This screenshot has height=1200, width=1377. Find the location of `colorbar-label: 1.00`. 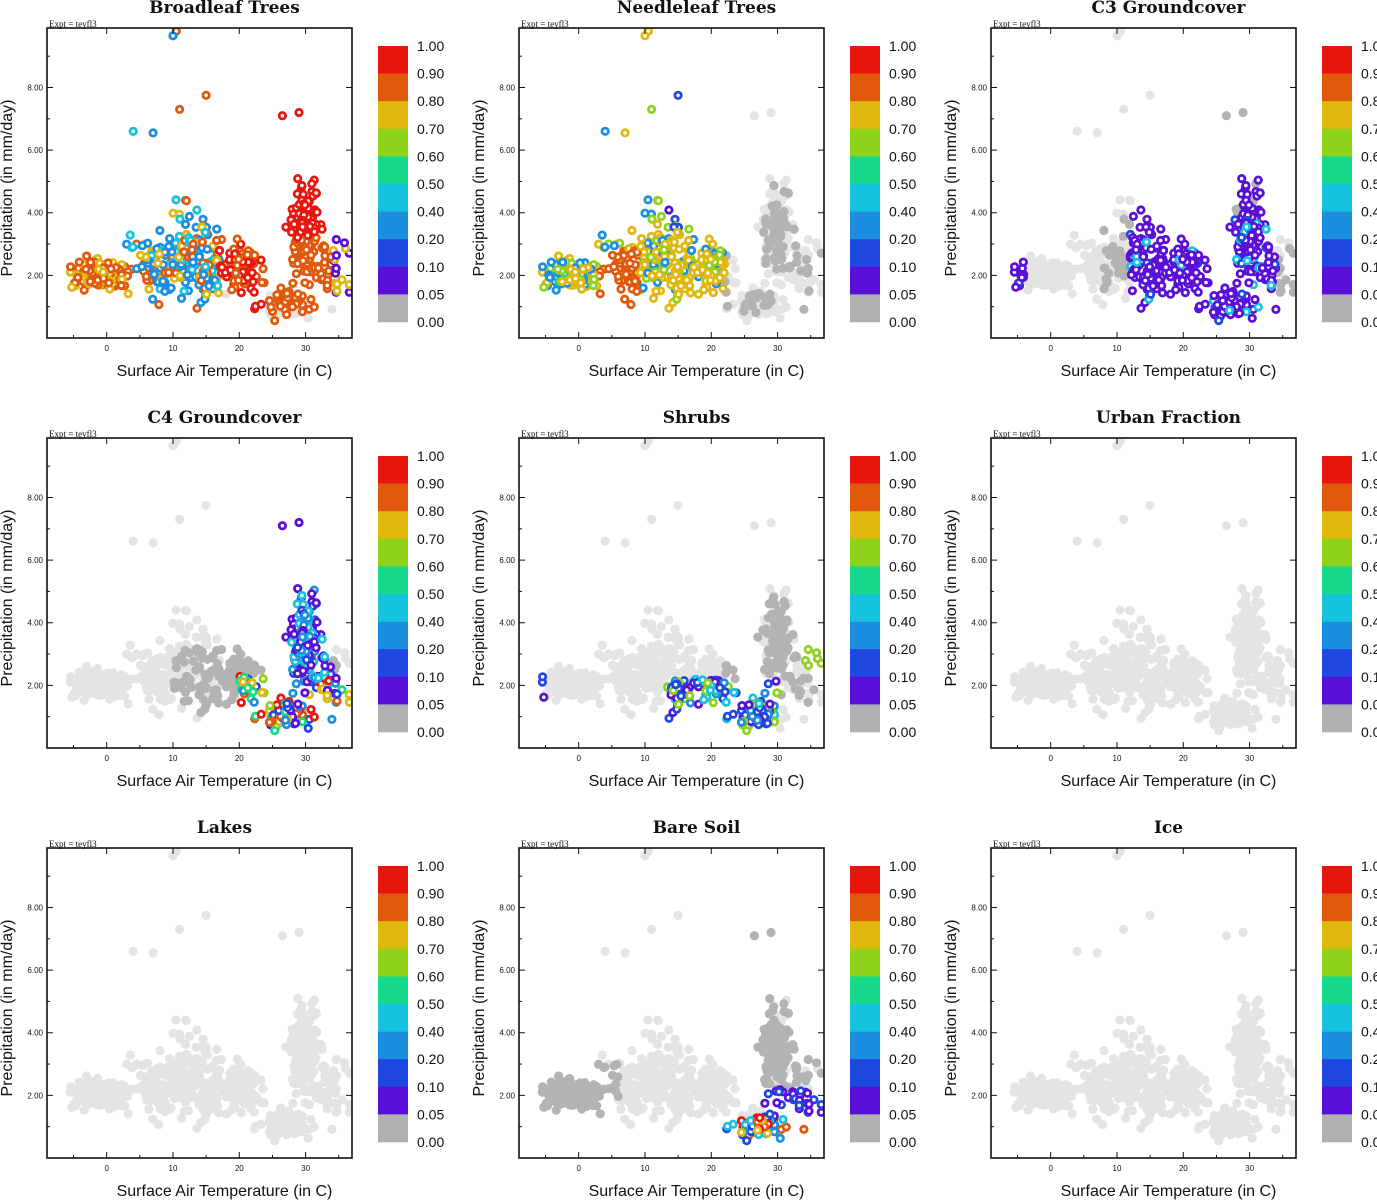

colorbar-label: 1.00 is located at coordinates (902, 456).